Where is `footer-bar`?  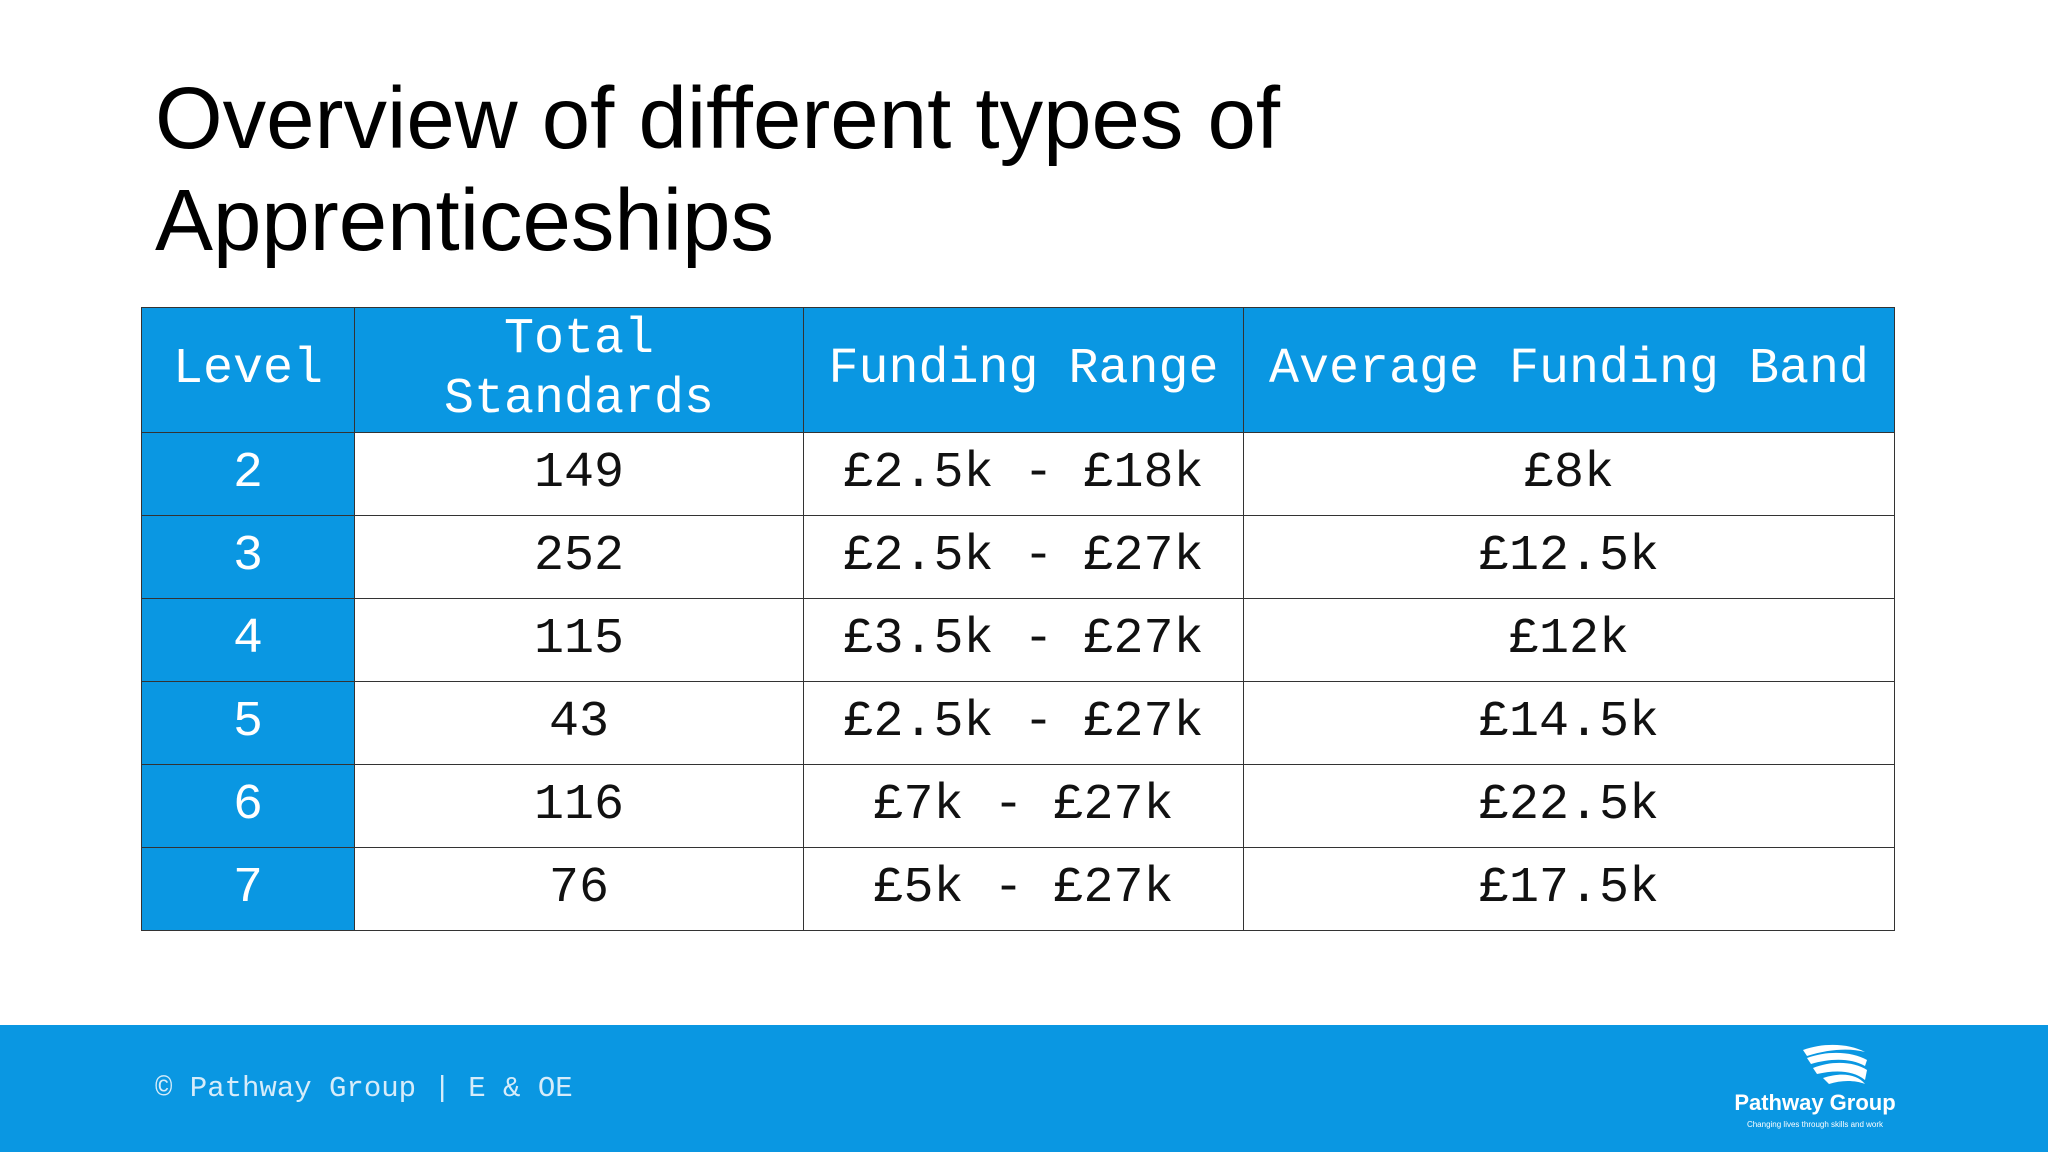 footer-bar is located at coordinates (1024, 1088).